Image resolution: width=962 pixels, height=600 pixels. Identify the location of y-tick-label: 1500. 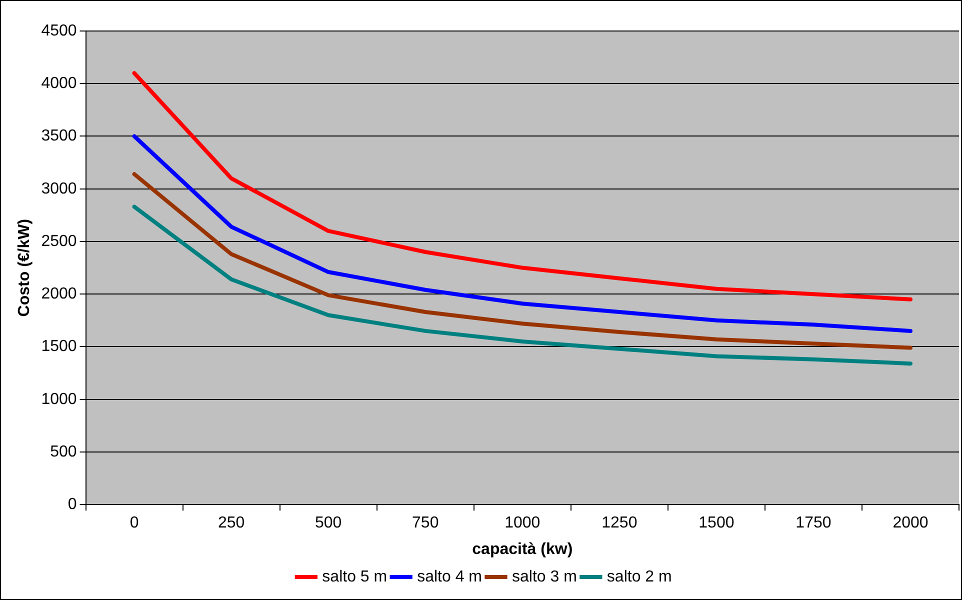
(59, 347).